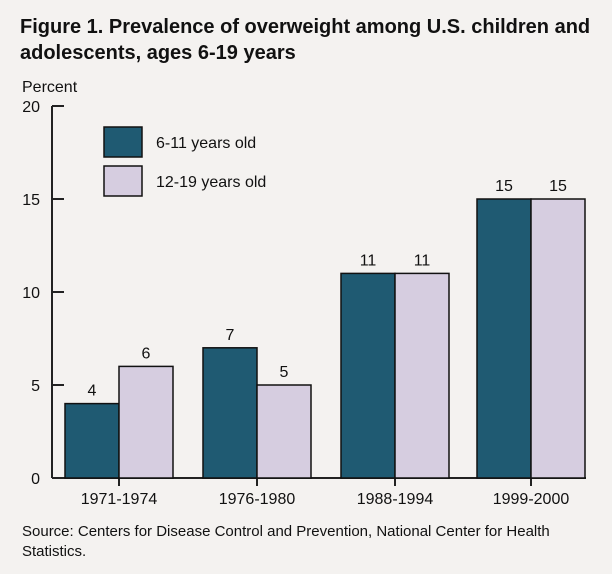 This screenshot has width=612, height=574. Describe the element at coordinates (31, 107) in the screenshot. I see `y-tick-label: 20` at that location.